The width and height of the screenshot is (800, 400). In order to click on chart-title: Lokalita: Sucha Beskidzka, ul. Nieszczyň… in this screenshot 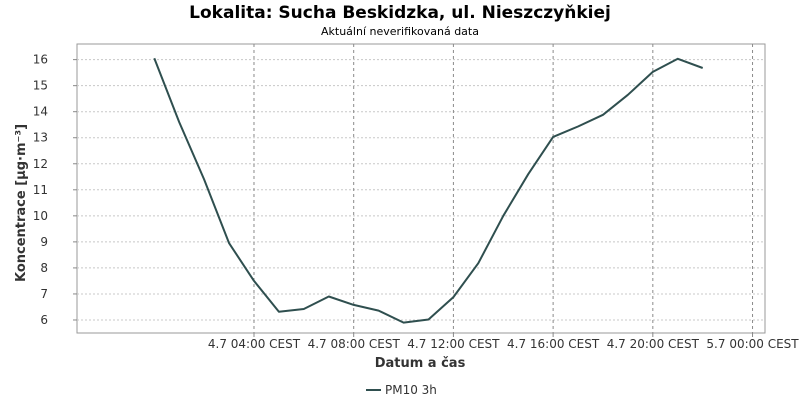, I will do `click(400, 13)`.